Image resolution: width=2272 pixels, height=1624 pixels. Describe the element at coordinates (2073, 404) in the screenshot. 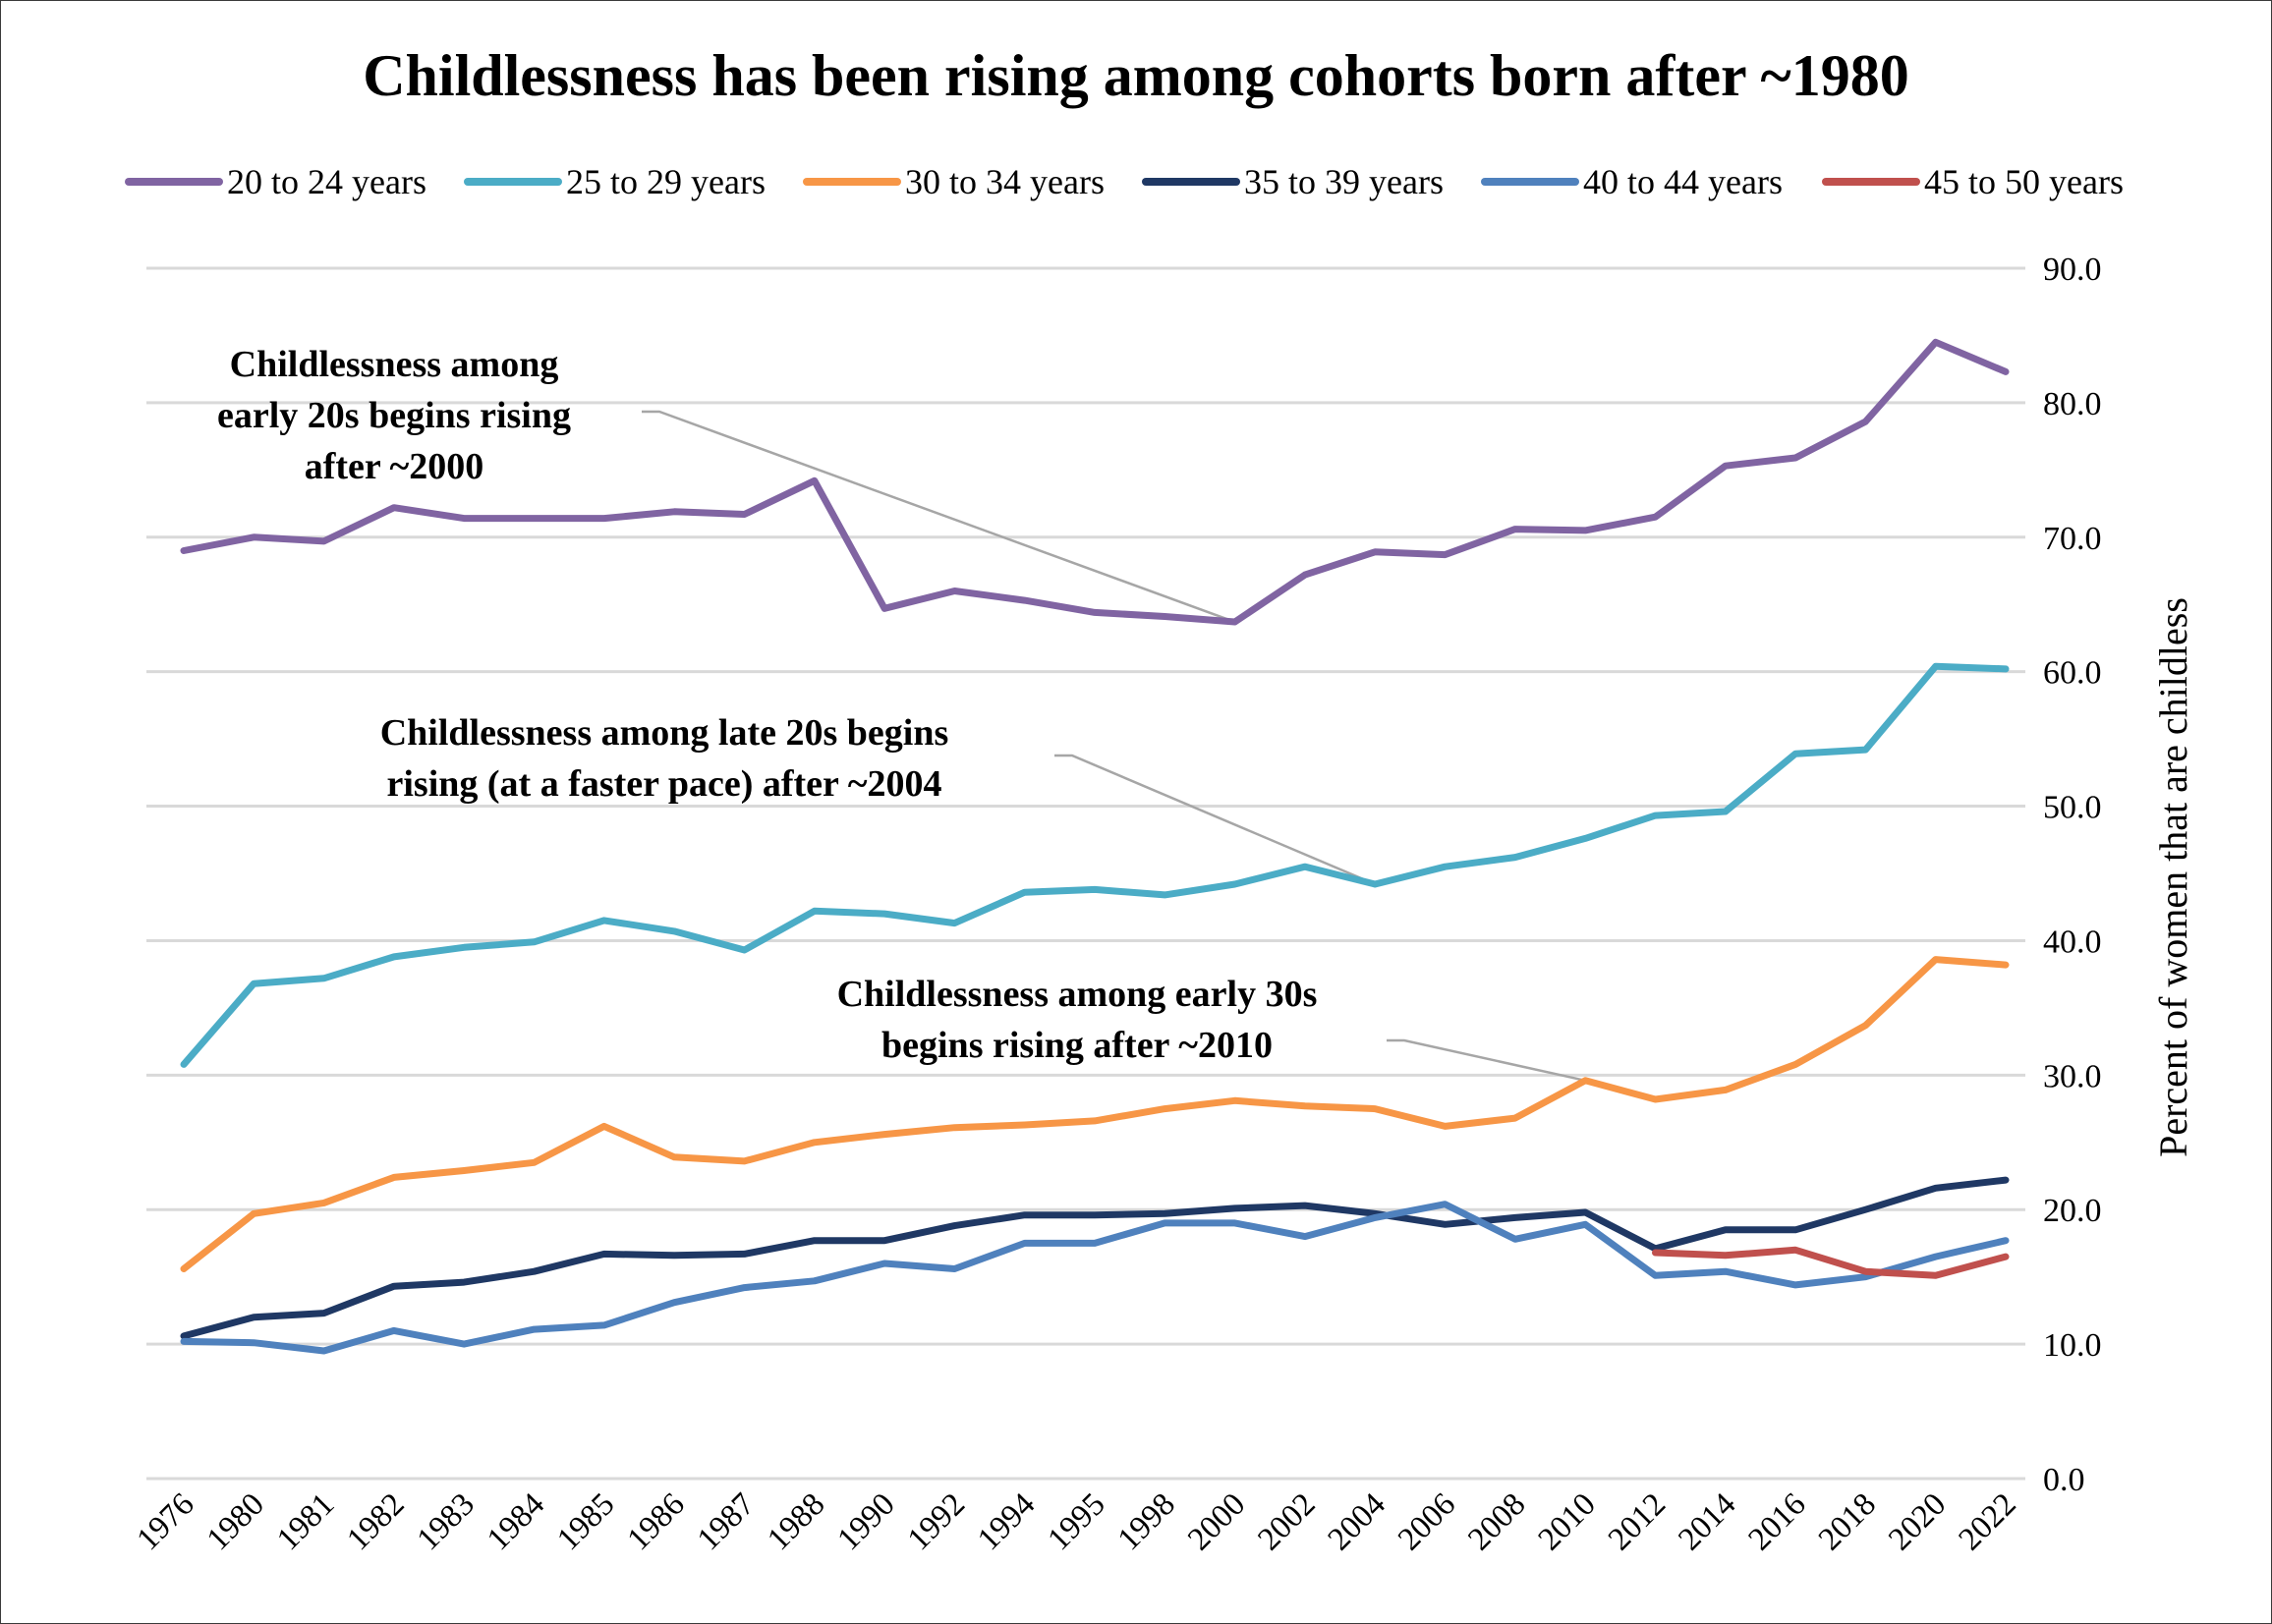

I see `y-tick-label: 80.0` at that location.